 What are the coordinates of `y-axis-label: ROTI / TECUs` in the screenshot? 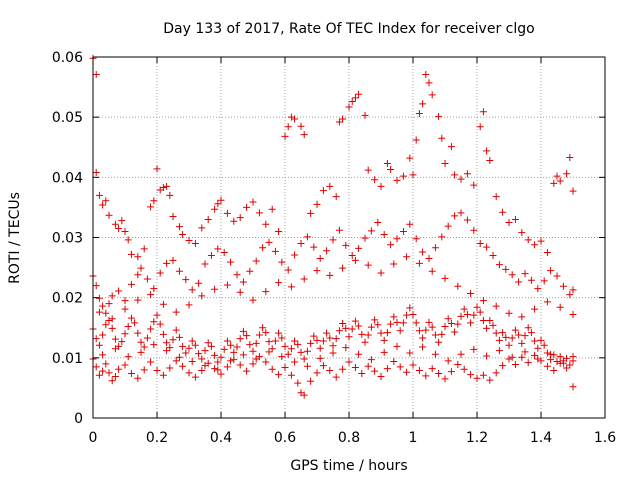 It's located at (15, 238).